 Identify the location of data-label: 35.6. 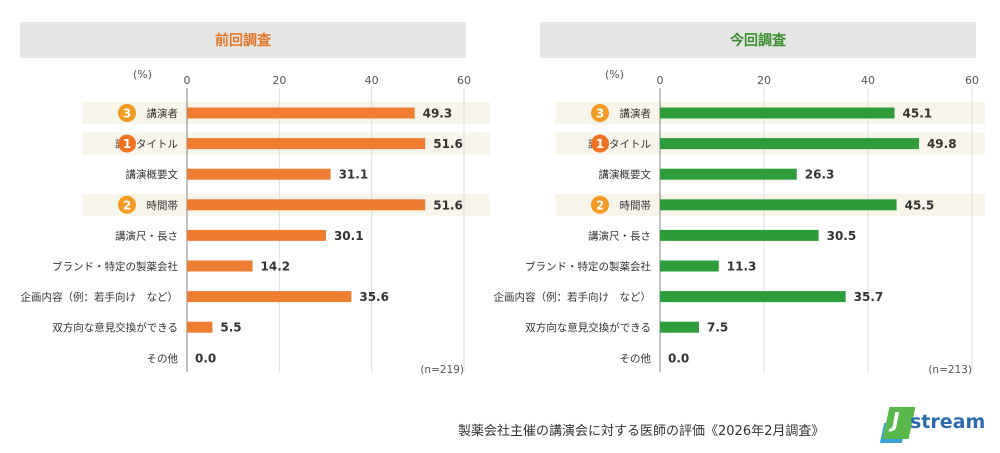
(374, 297).